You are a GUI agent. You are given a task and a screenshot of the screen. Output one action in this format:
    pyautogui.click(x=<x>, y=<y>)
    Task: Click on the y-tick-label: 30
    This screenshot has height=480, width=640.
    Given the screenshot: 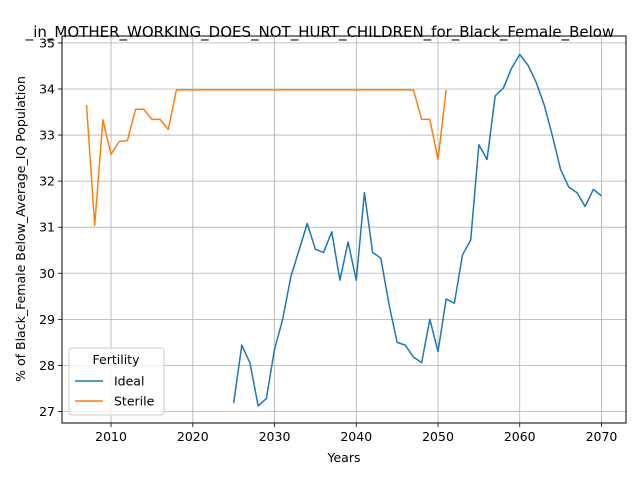 What is the action you would take?
    pyautogui.click(x=47, y=273)
    